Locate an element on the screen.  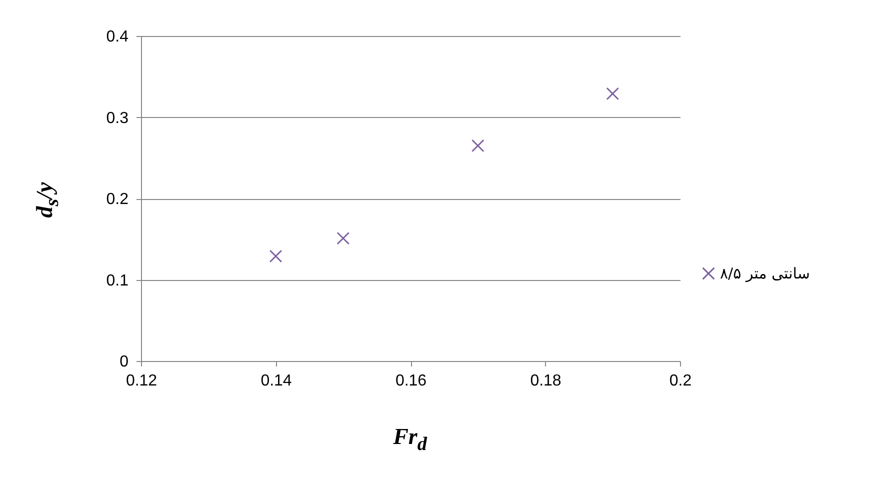
y-tick-label: 0.2 is located at coordinates (117, 199).